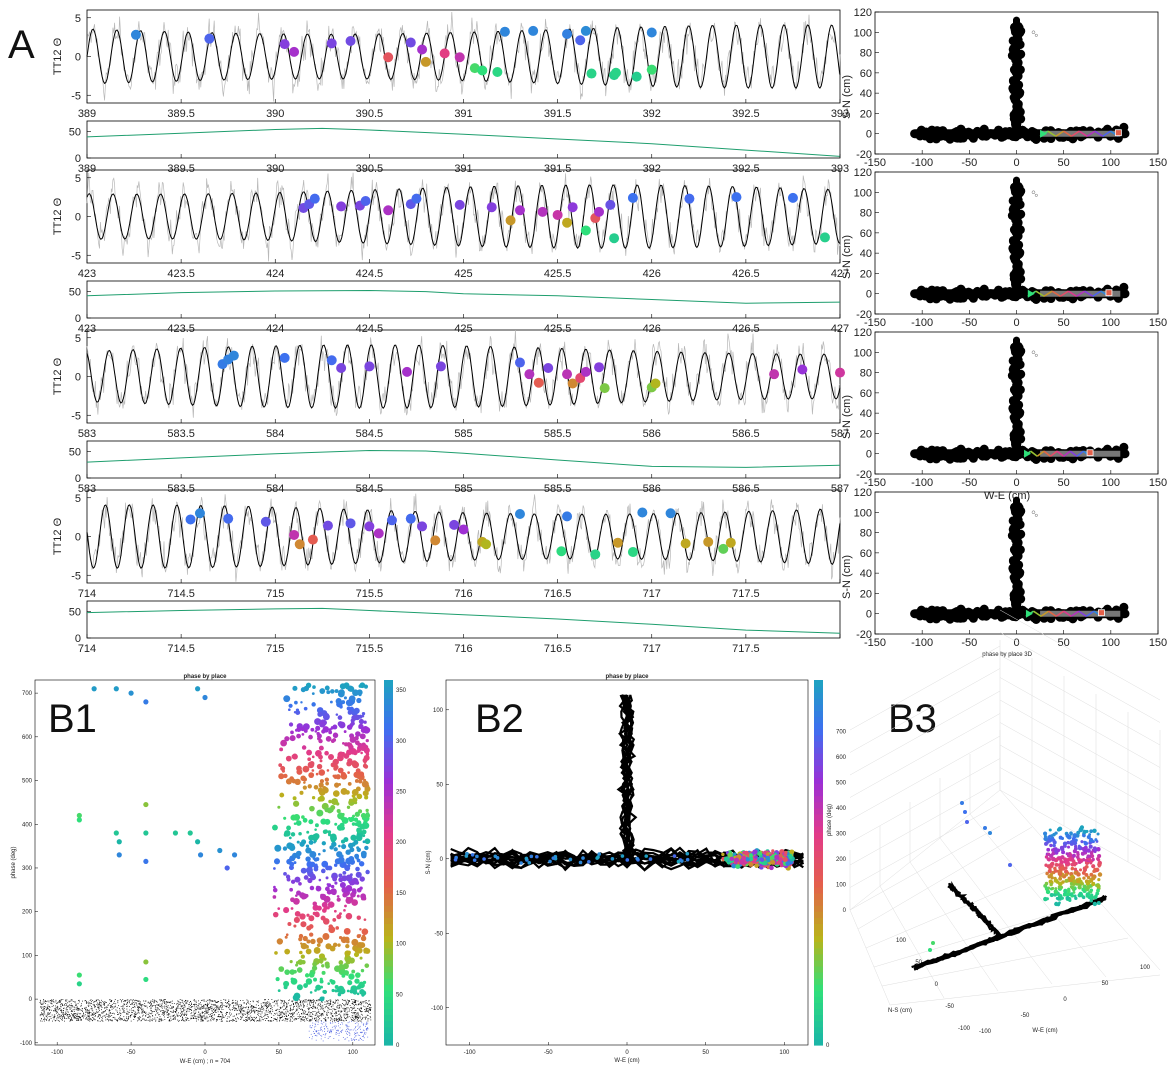  Describe the element at coordinates (78, 479) in the screenshot. I see `speed-ytick-label: 0` at that location.